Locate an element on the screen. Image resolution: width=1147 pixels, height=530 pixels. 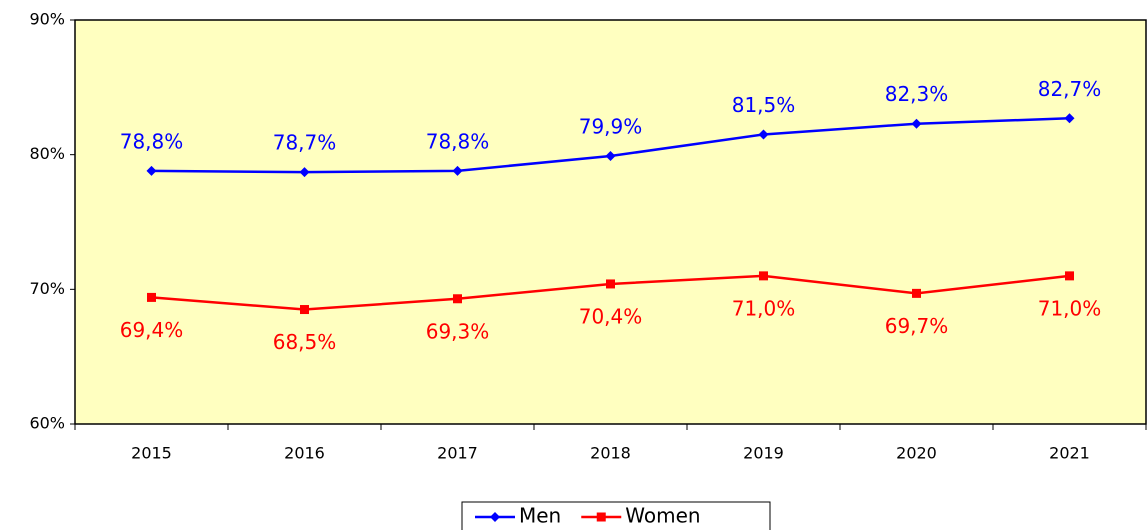
x-tick-label: 2017 is located at coordinates (457, 453).